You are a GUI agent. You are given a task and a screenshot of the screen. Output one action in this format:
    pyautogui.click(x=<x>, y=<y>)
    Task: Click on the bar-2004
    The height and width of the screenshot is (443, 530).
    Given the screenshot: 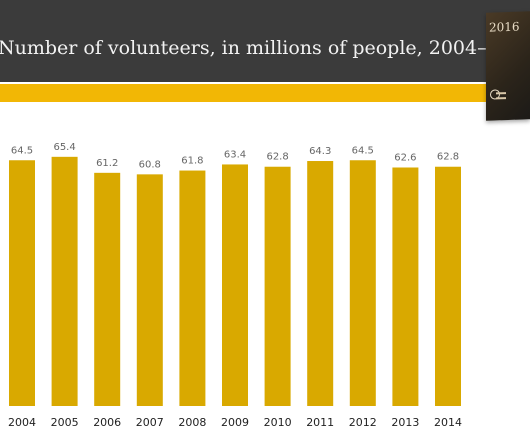 What is the action you would take?
    pyautogui.click(x=22, y=283)
    